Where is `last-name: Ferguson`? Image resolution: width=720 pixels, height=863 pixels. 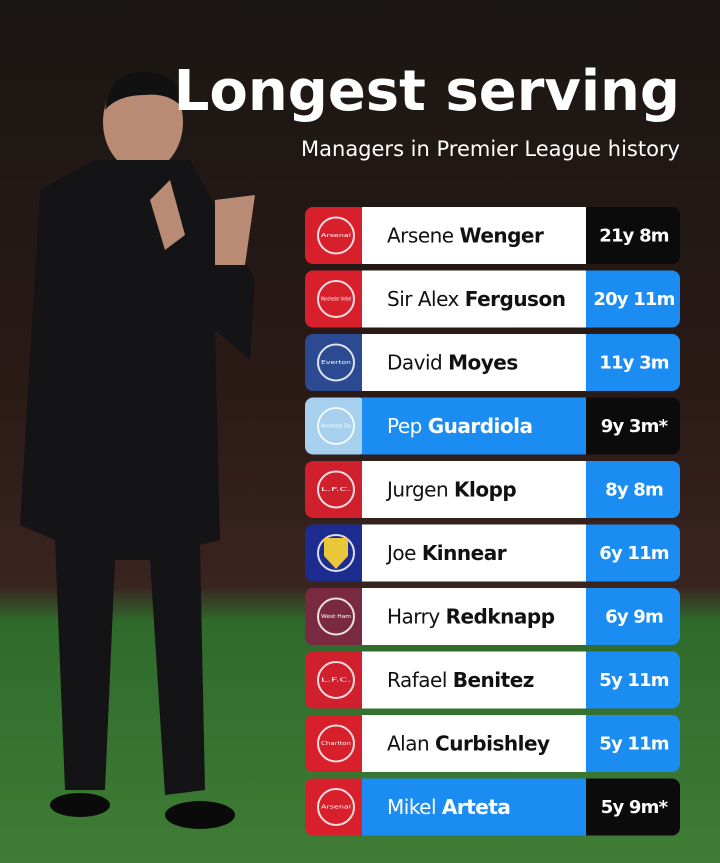
last-name: Ferguson is located at coordinates (515, 299).